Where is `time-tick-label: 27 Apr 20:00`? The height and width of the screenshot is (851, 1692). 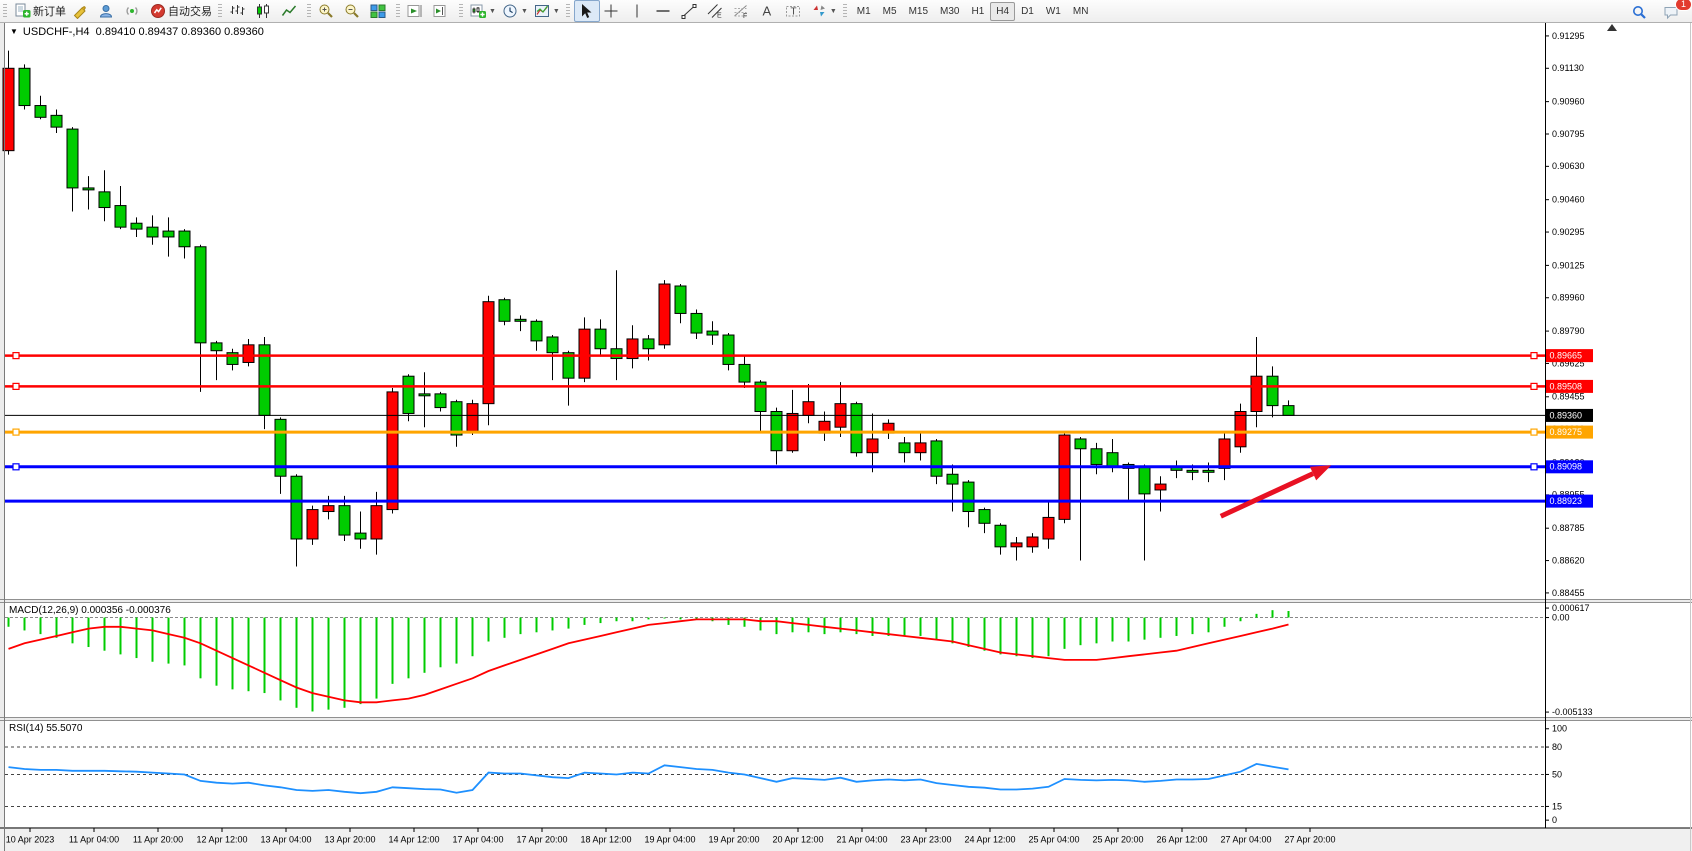 time-tick-label: 27 Apr 20:00 is located at coordinates (1309, 839).